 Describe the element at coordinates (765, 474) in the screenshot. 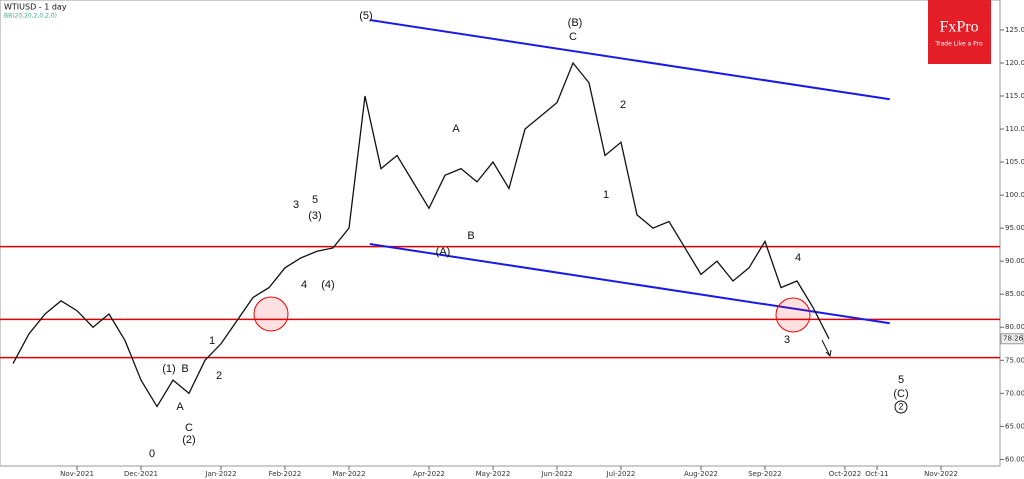

I see `x-tick-label: Sep-2022` at that location.